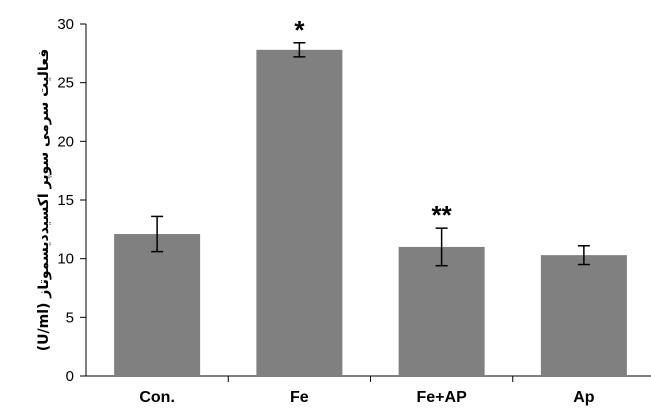  What do you see at coordinates (44, 200) in the screenshot?
I see `y-axis-label: فعالیت سرمی سوپر اکسیددیسموتاز (U/ml)` at bounding box center [44, 200].